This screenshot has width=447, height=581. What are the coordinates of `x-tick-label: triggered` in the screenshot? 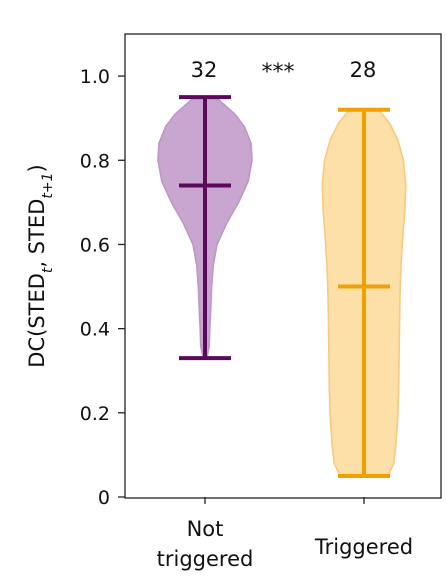 It's located at (205, 559).